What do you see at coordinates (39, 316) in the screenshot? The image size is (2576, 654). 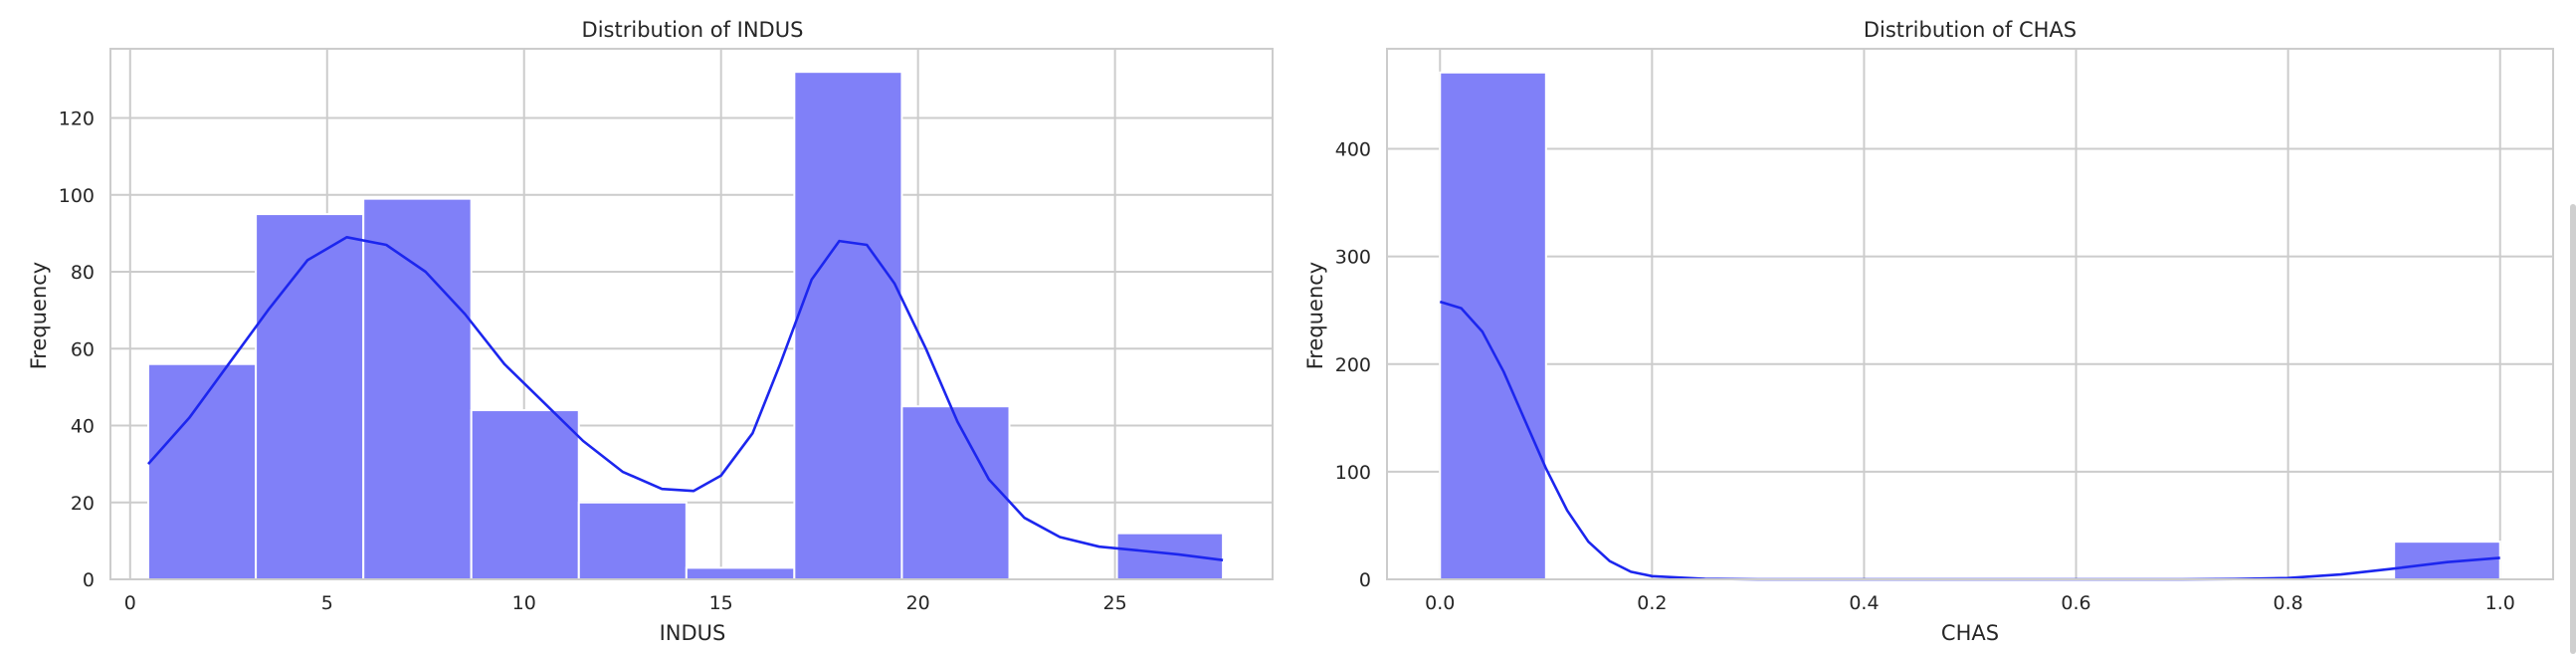 I see `indus-y-axis-label: Frequency` at bounding box center [39, 316].